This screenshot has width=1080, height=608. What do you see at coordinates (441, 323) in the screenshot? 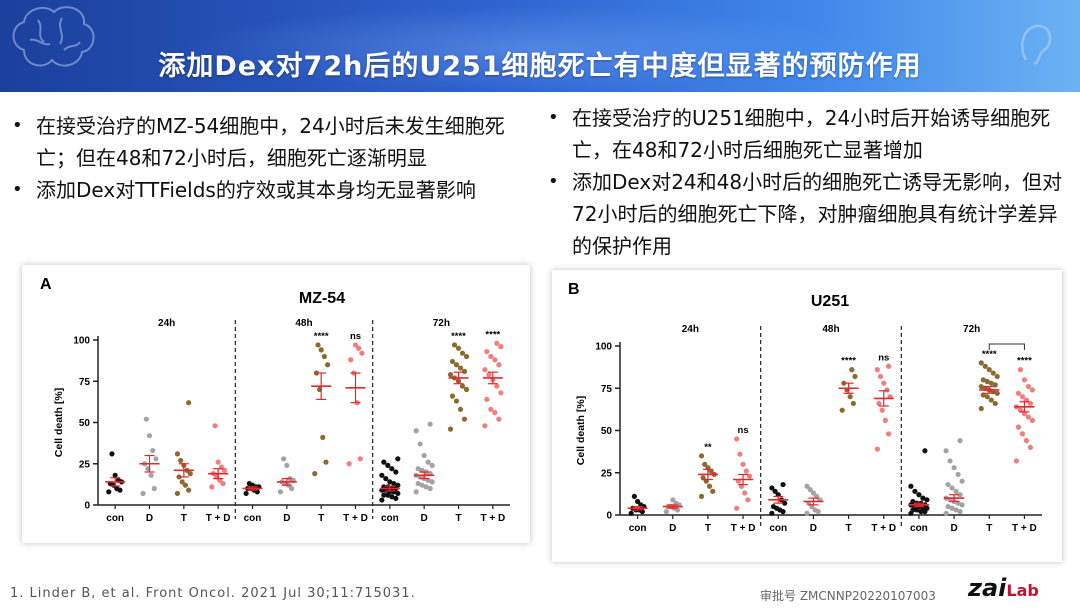
I see `timepoint-label: 72h` at bounding box center [441, 323].